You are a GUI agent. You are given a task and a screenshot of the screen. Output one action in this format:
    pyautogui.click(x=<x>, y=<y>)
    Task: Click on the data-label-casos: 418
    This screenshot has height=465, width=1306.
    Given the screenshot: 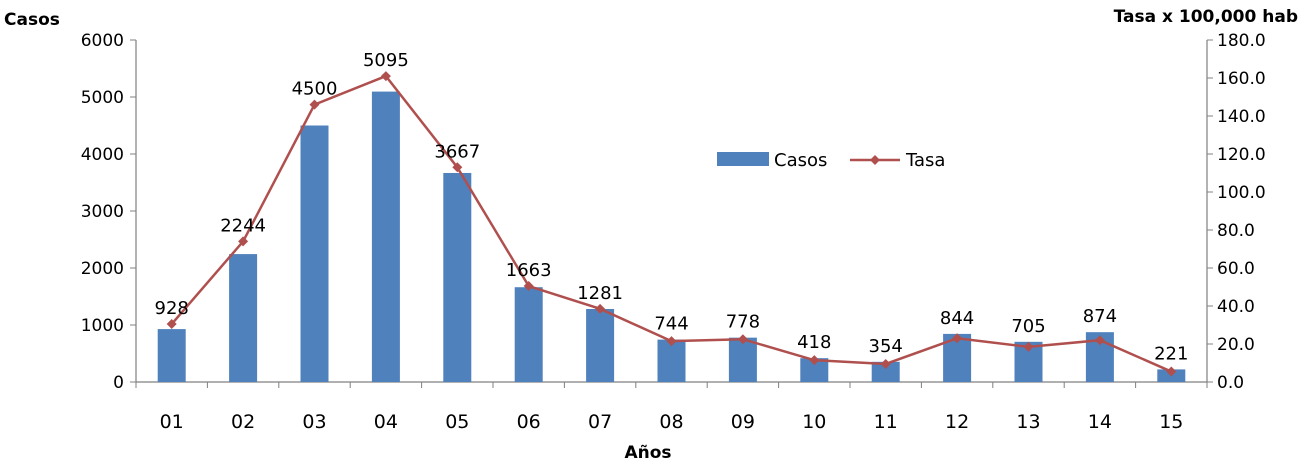 What is the action you would take?
    pyautogui.click(x=814, y=342)
    